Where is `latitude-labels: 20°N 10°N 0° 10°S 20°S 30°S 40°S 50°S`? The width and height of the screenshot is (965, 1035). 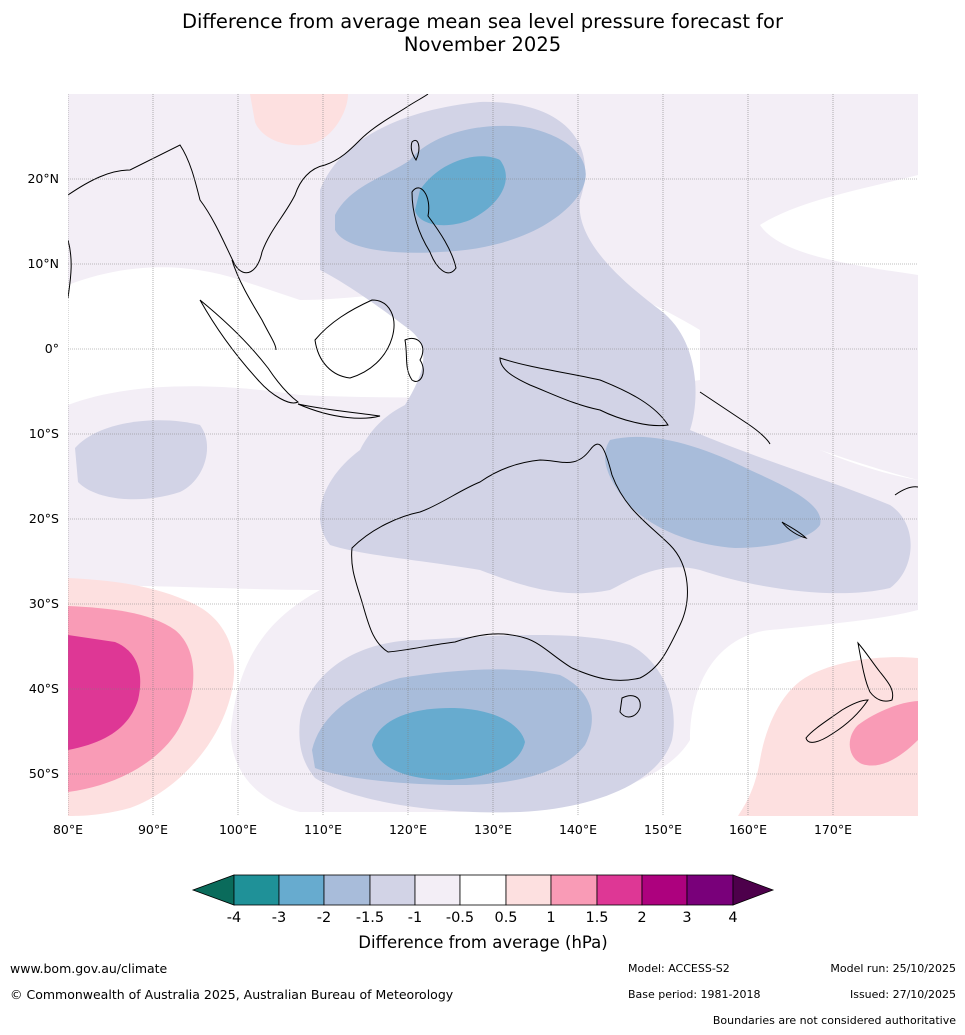
latitude-labels: 20°N 10°N 0° 10°S 20°S 30°S 40°S 50°S is located at coordinates (43, 476).